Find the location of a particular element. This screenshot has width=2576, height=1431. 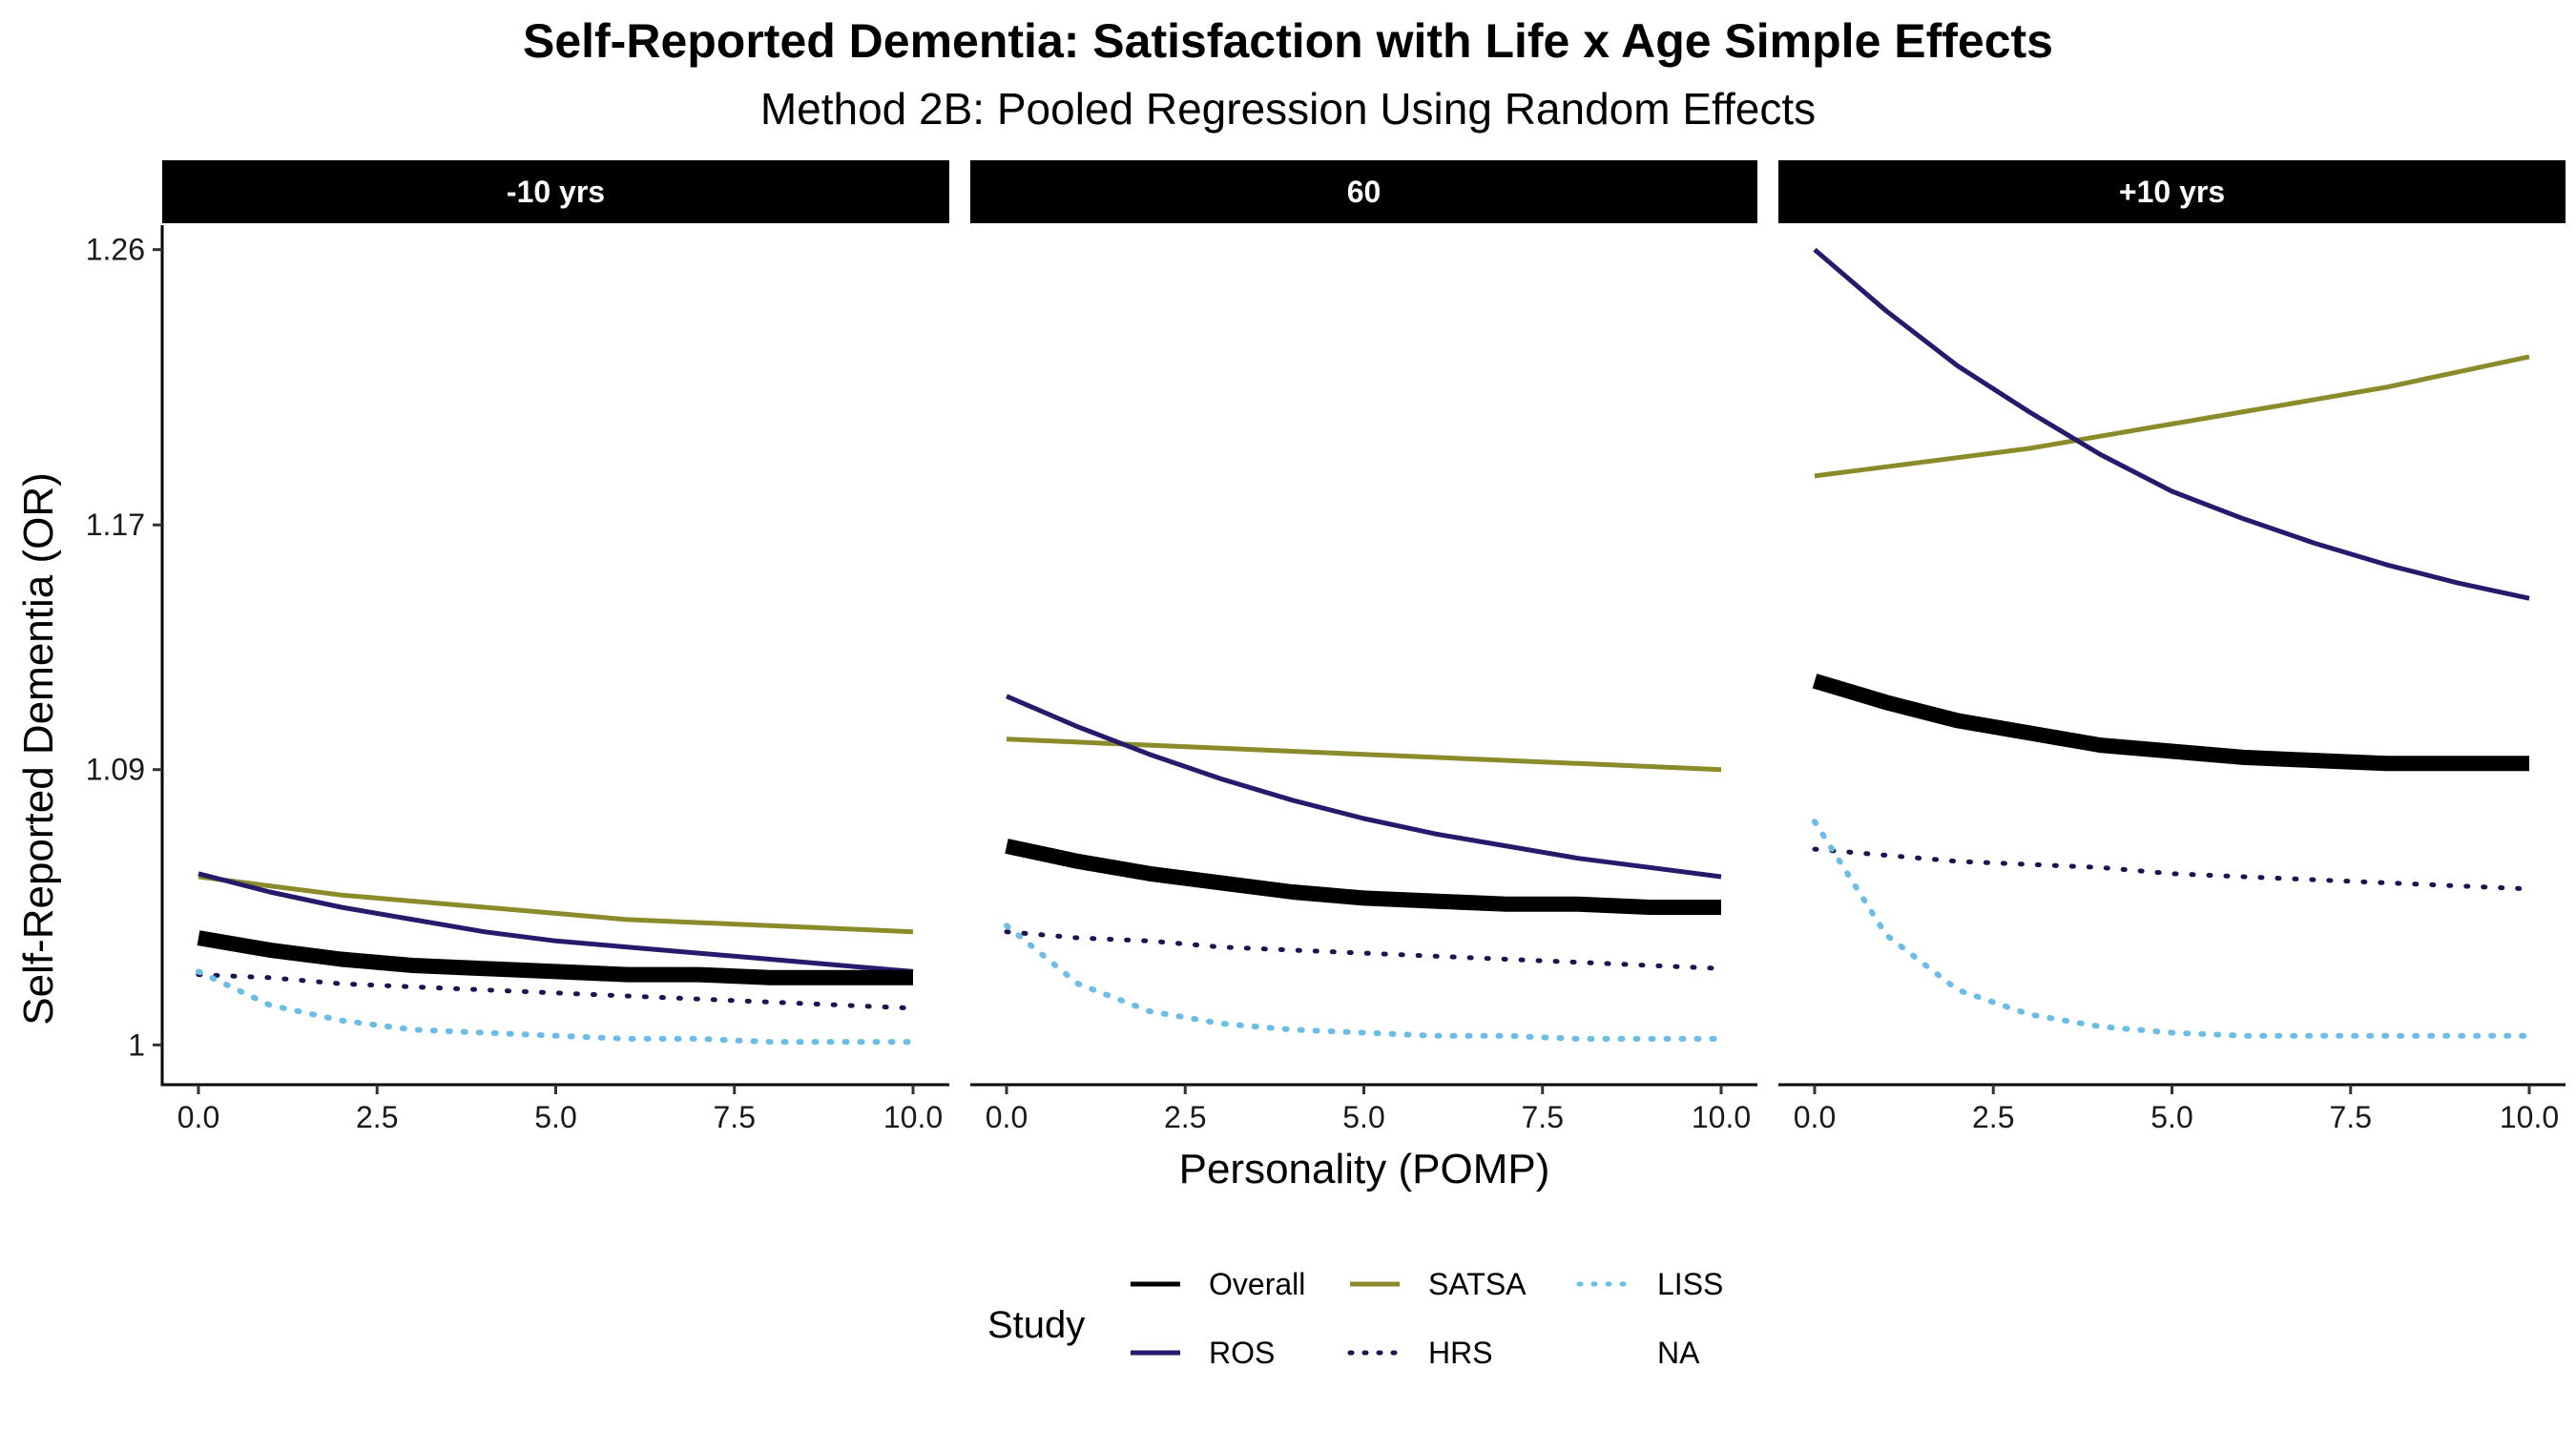

legend: Study Overall ROS SATSA HRS LISS NA is located at coordinates (1355, 1318).